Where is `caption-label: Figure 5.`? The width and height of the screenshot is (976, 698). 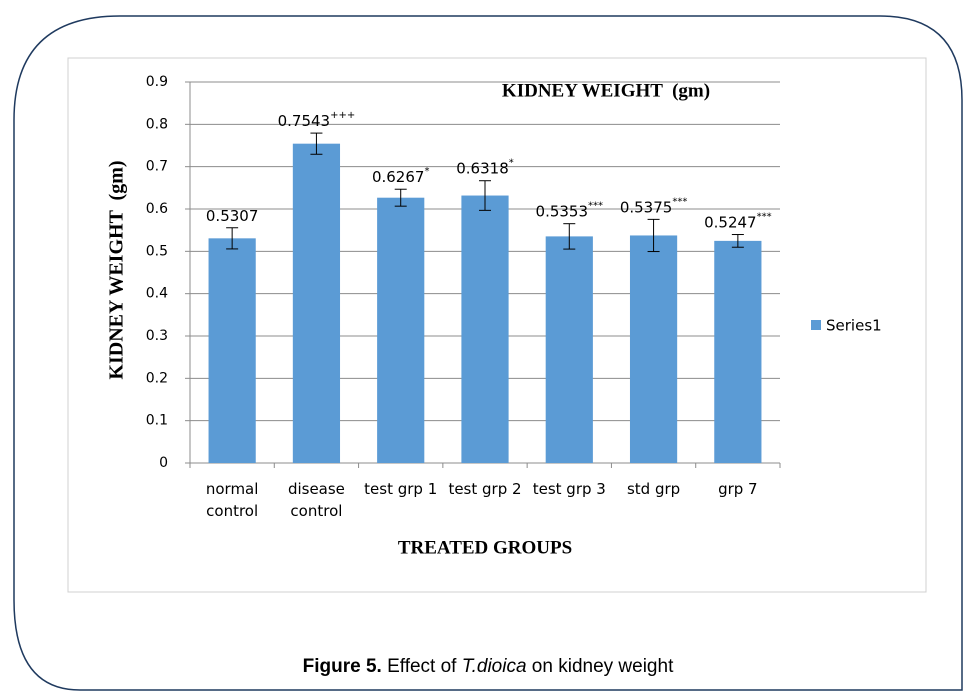
caption-label: Figure 5. is located at coordinates (342, 666).